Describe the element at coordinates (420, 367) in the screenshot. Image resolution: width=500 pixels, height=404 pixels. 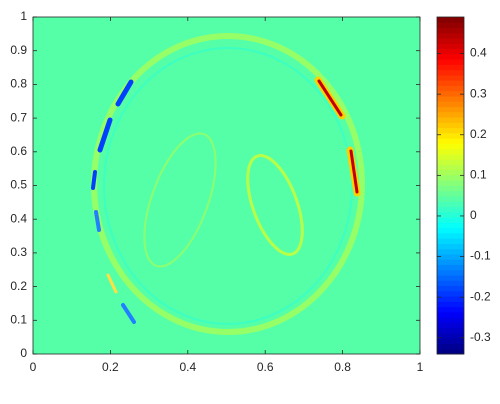
I see `x-tick-label: 1` at that location.